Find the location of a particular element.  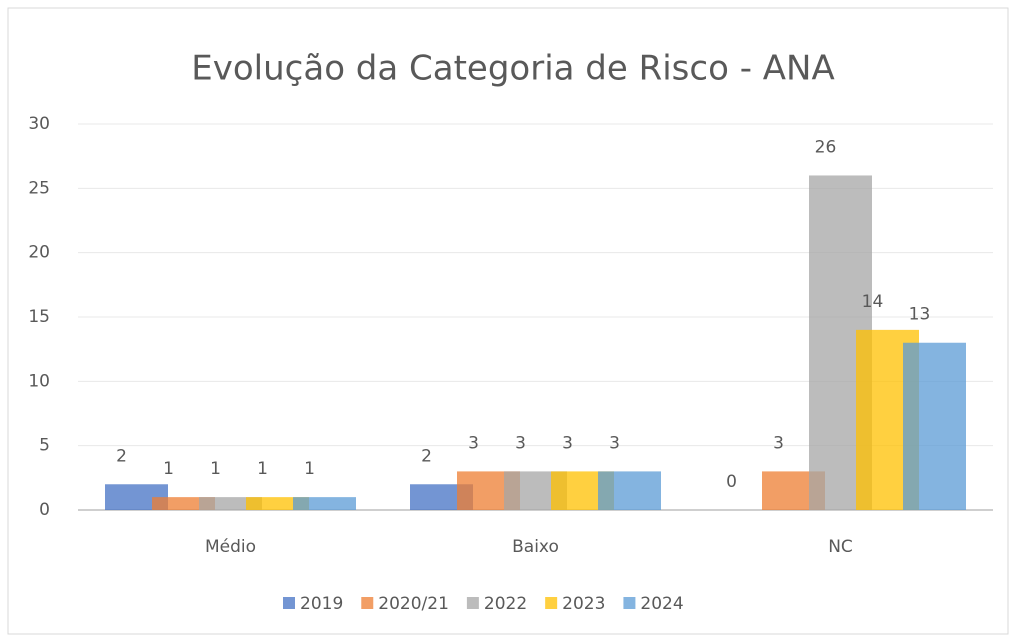

y-tick-label: 20 is located at coordinates (39, 253).